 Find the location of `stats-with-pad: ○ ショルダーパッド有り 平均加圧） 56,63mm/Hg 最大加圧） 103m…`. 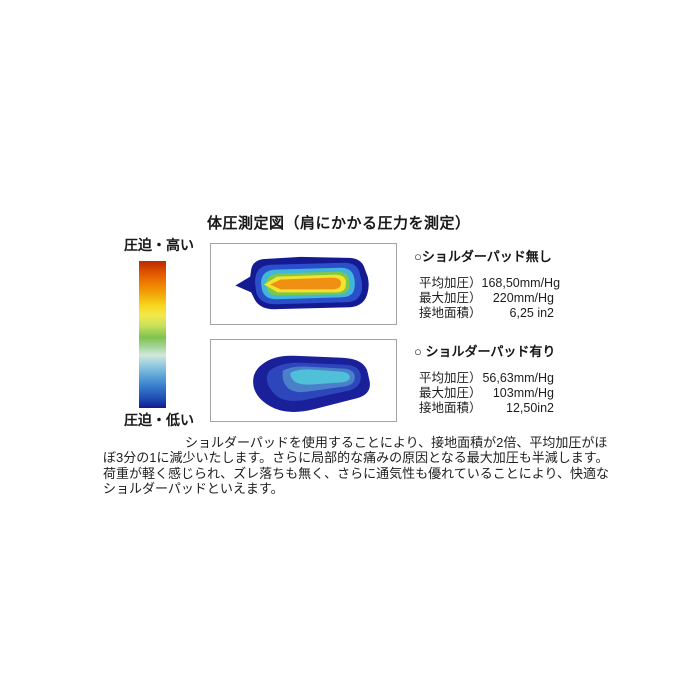

stats-with-pad: ○ ショルダーパッド有り 平均加圧） 56,63mm/Hg 最大加圧） 103m… is located at coordinates (485, 378).